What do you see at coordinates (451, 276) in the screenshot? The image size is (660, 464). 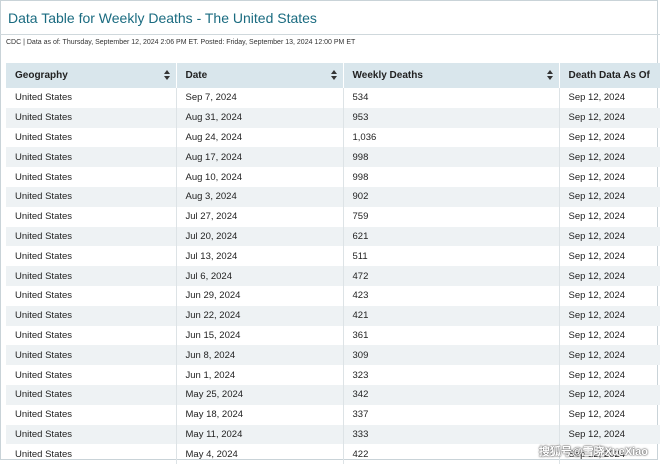 I see `cell-weekly-deaths: 472` at bounding box center [451, 276].